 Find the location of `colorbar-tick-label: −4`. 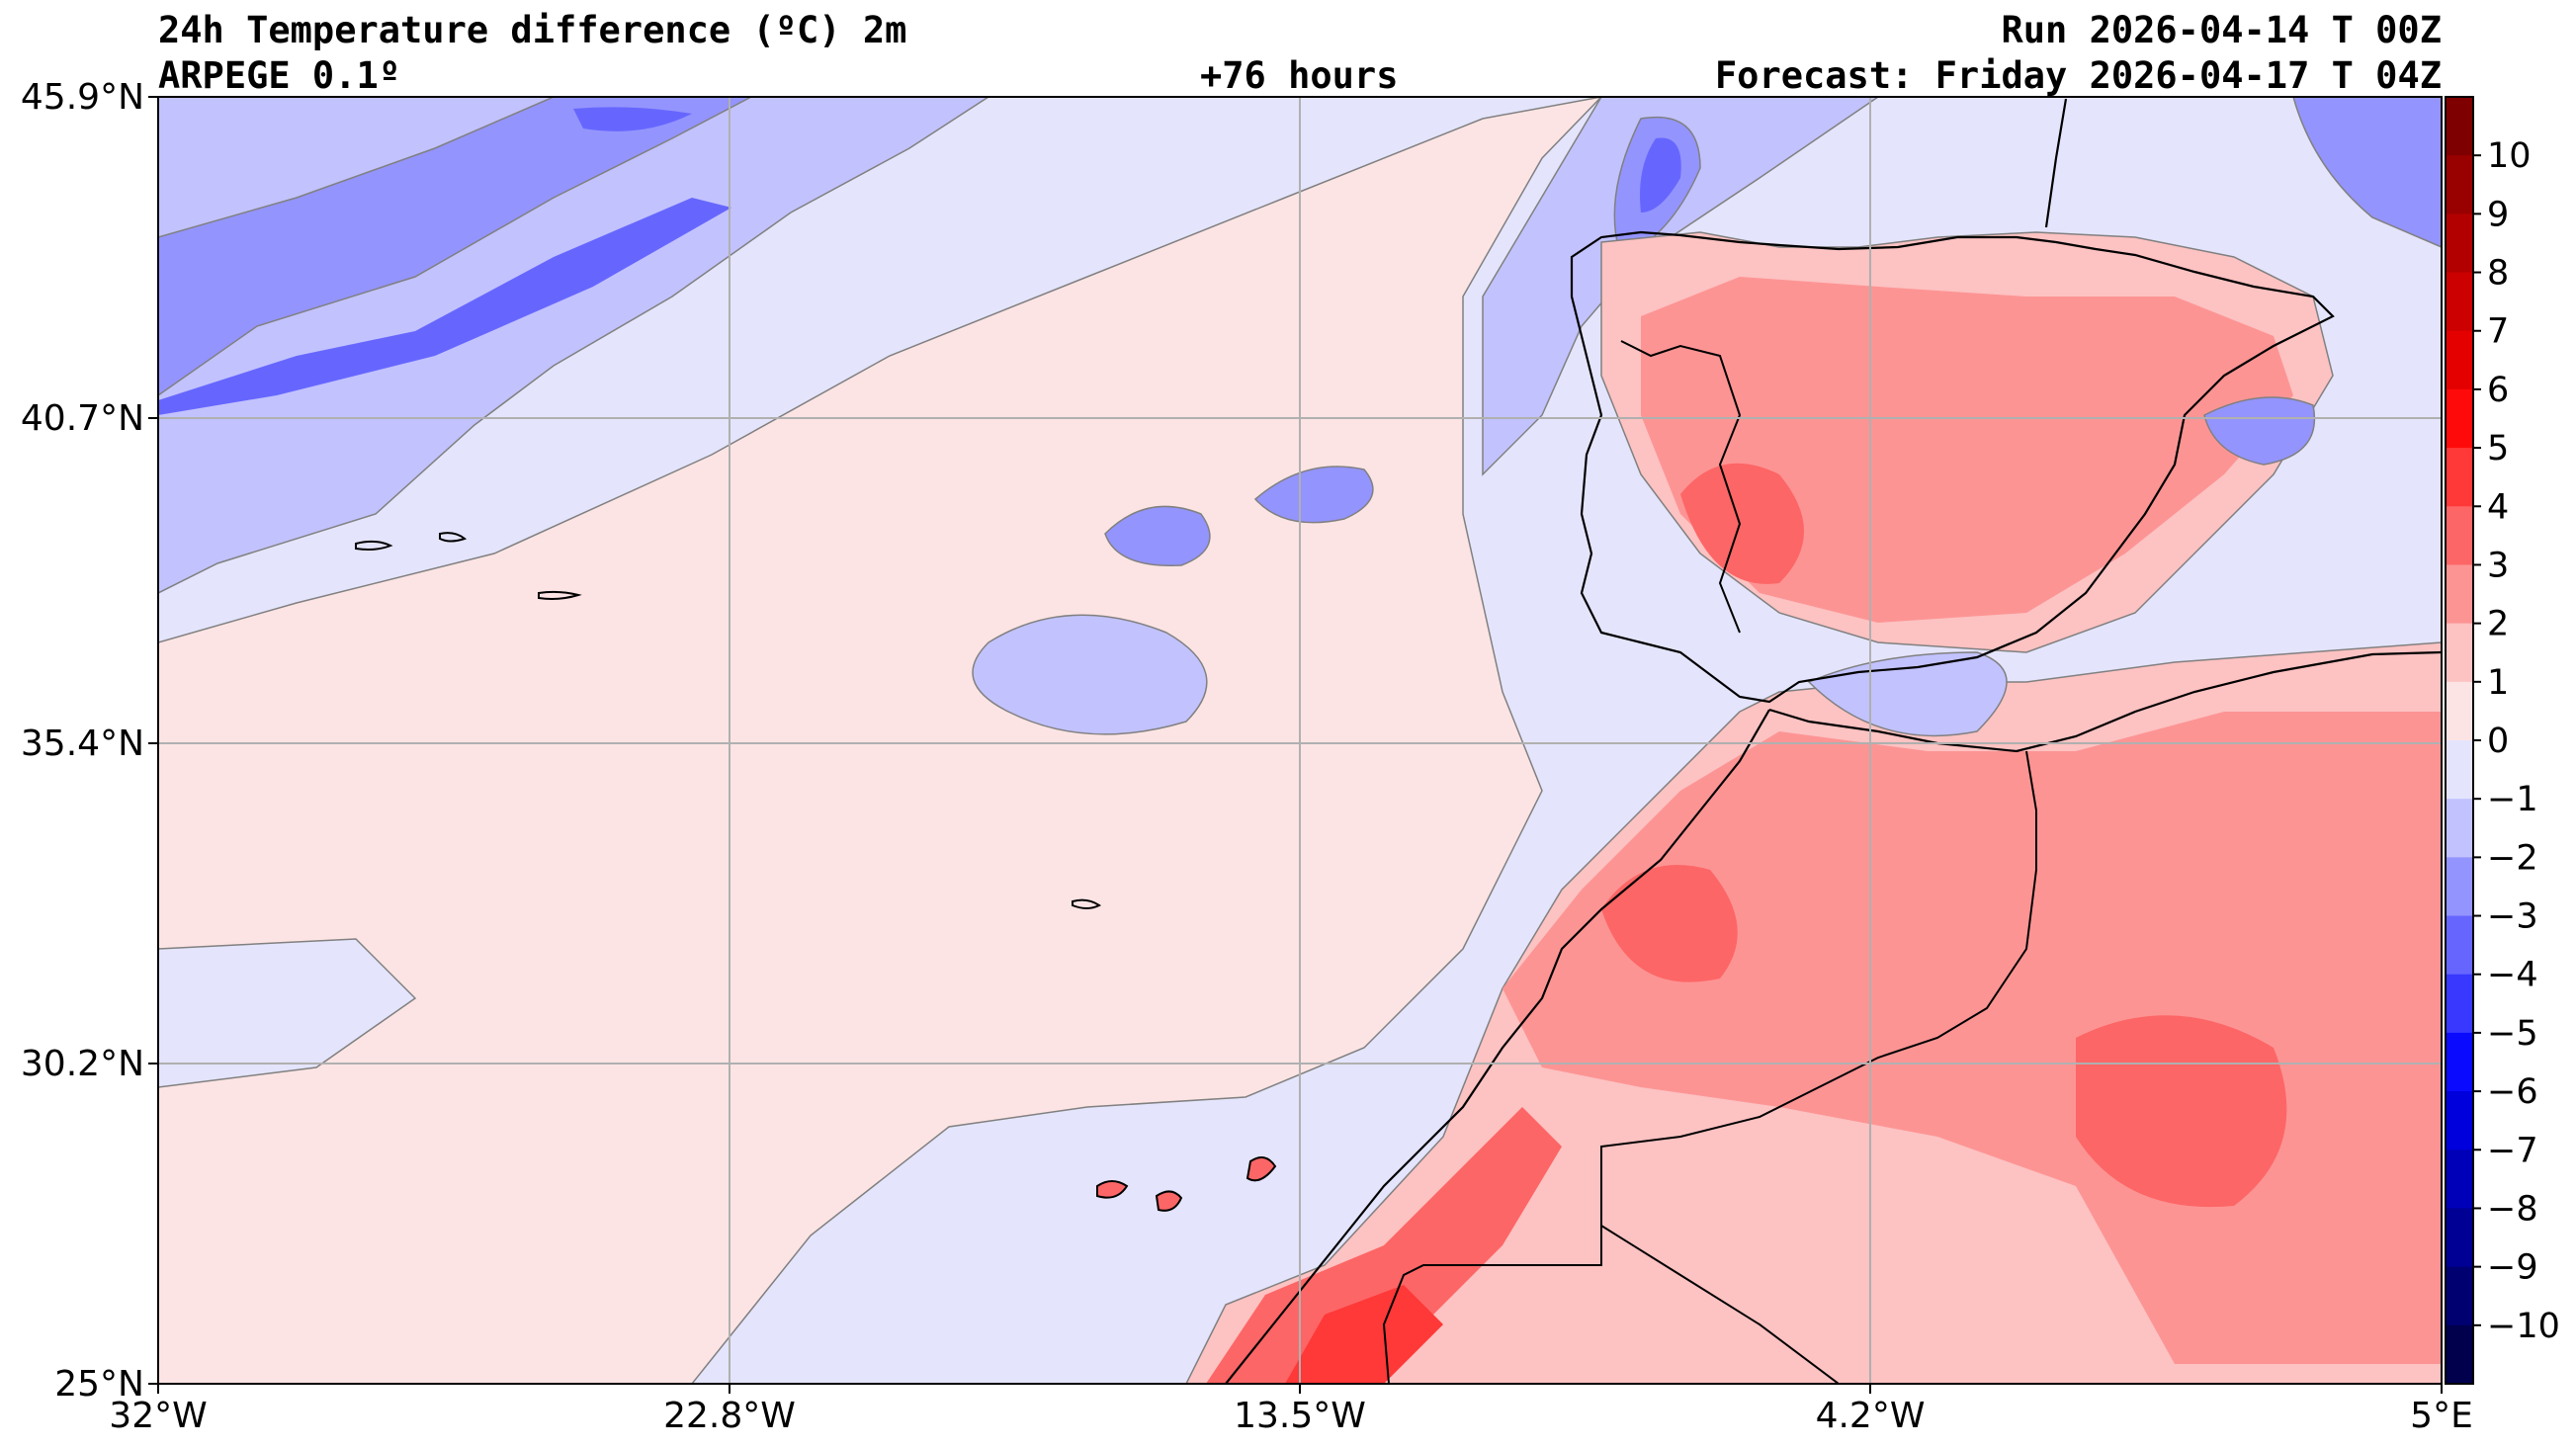

colorbar-tick-label: −4 is located at coordinates (2512, 975).